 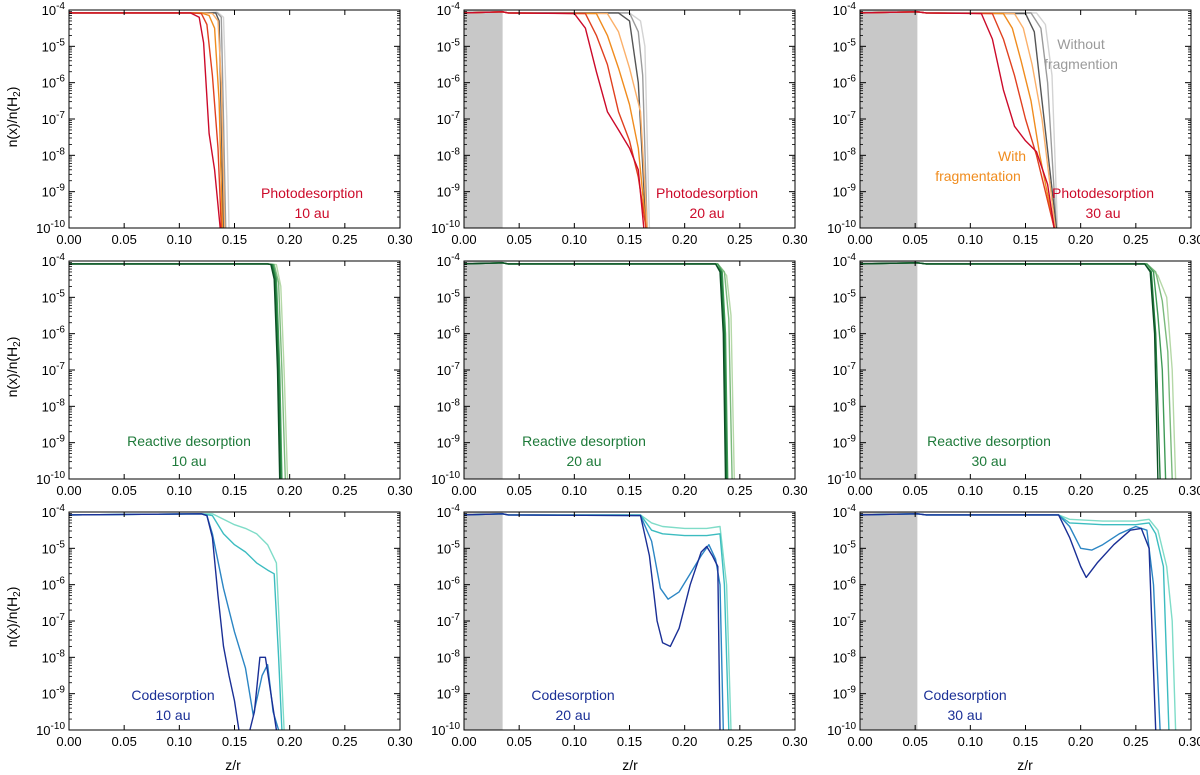 I want to click on panel-label-line-2: 10 au, so click(x=172, y=715).